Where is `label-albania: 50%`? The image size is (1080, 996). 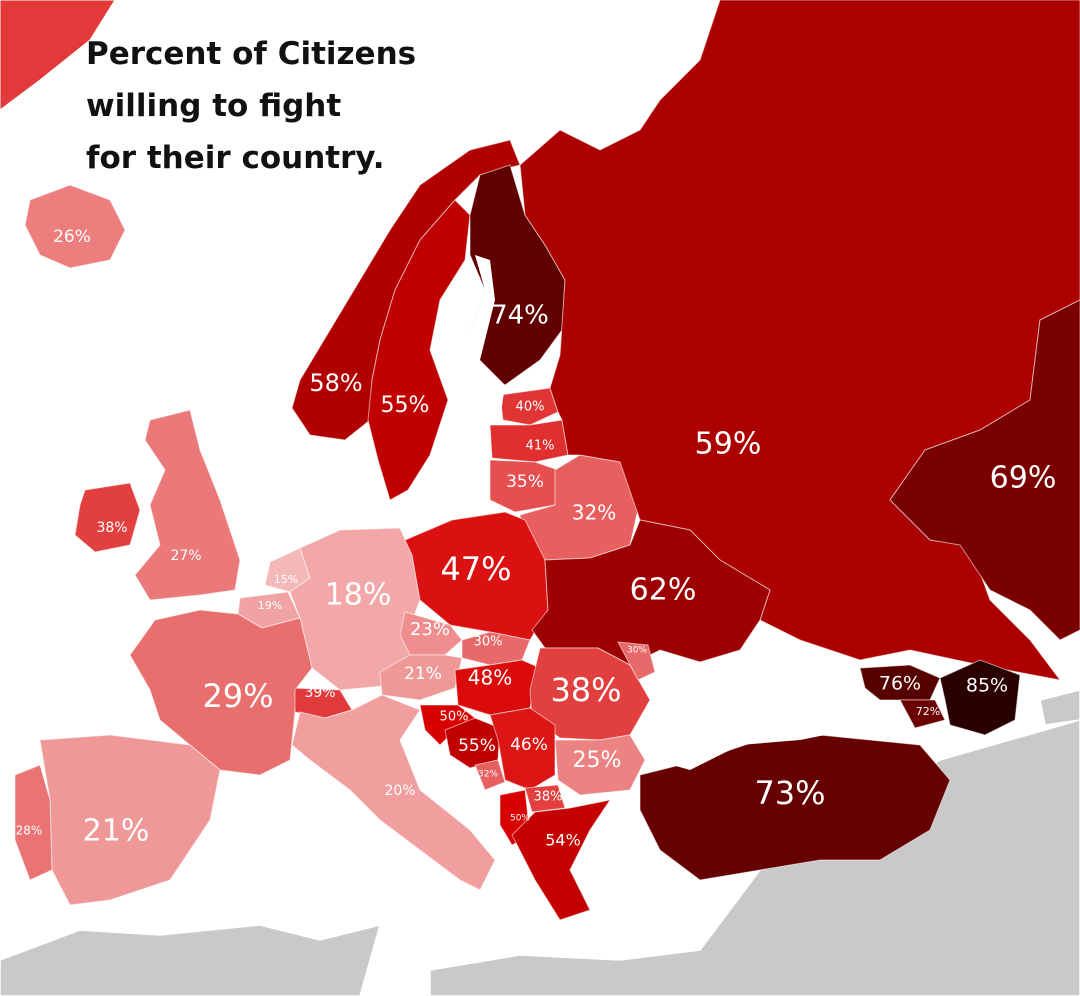
label-albania: 50% is located at coordinates (520, 819).